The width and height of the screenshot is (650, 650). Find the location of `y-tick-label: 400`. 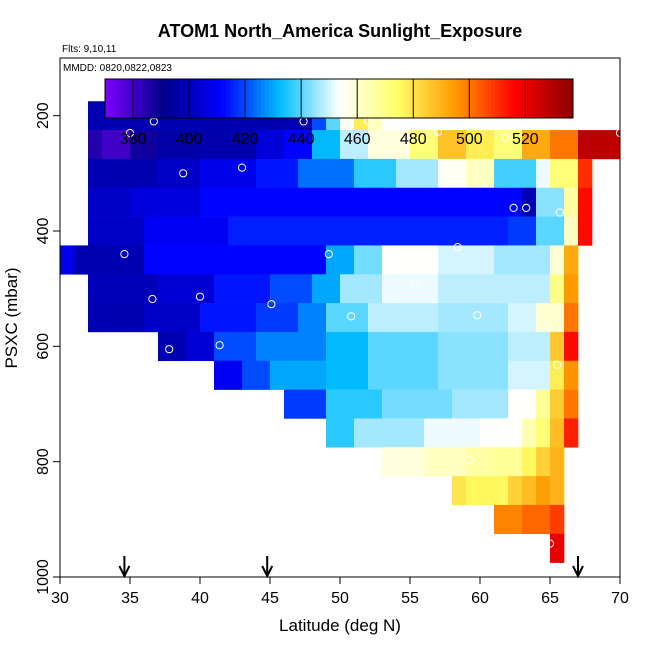

y-tick-label: 400 is located at coordinates (43, 231).